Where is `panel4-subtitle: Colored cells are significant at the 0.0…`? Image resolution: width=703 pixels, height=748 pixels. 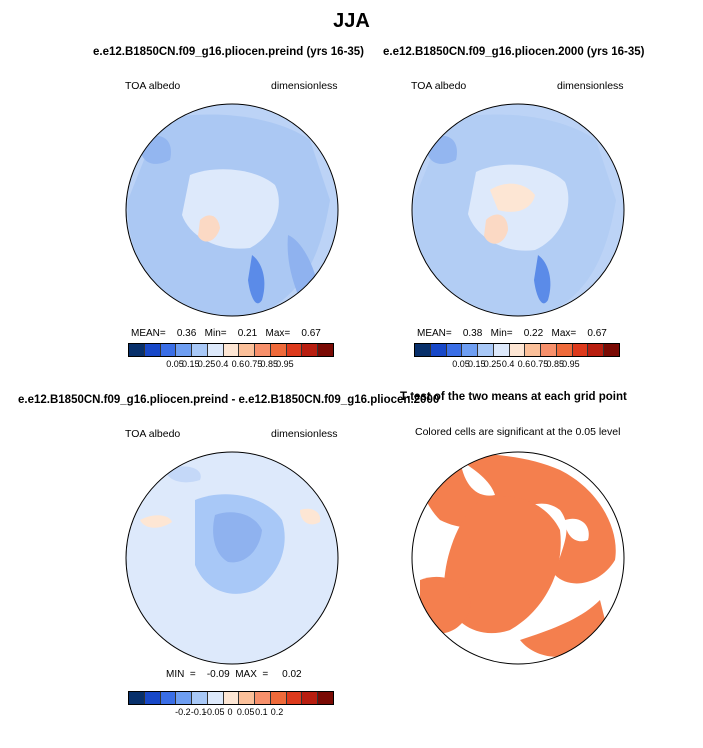 panel4-subtitle: Colored cells are significant at the 0.0… is located at coordinates (518, 432).